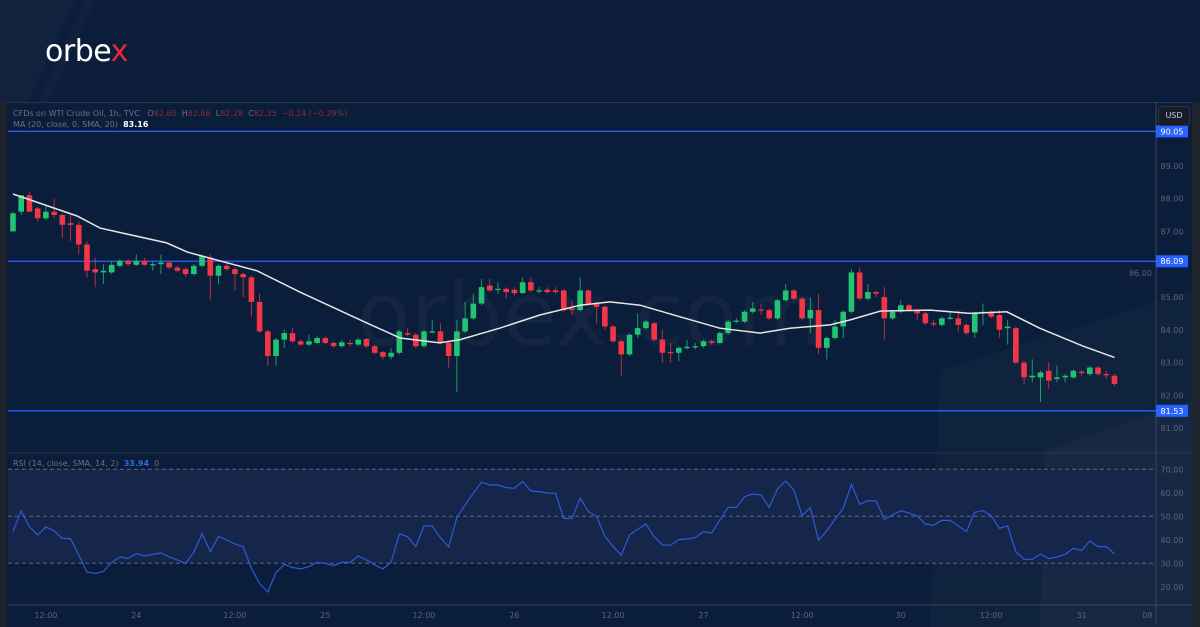 This screenshot has width=1200, height=627. Describe the element at coordinates (66, 463) in the screenshot. I see `rsi-label: RSI (14, close, SMA, 14, 2)` at that location.